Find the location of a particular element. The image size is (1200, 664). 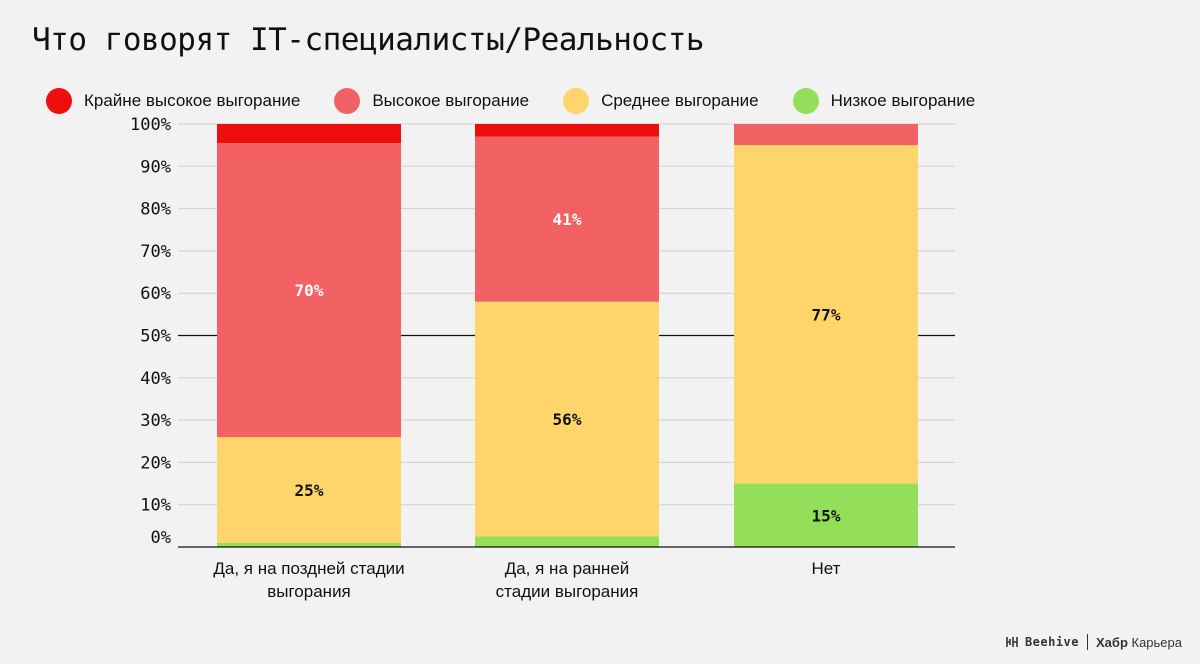

data-label: 70% is located at coordinates (309, 290).